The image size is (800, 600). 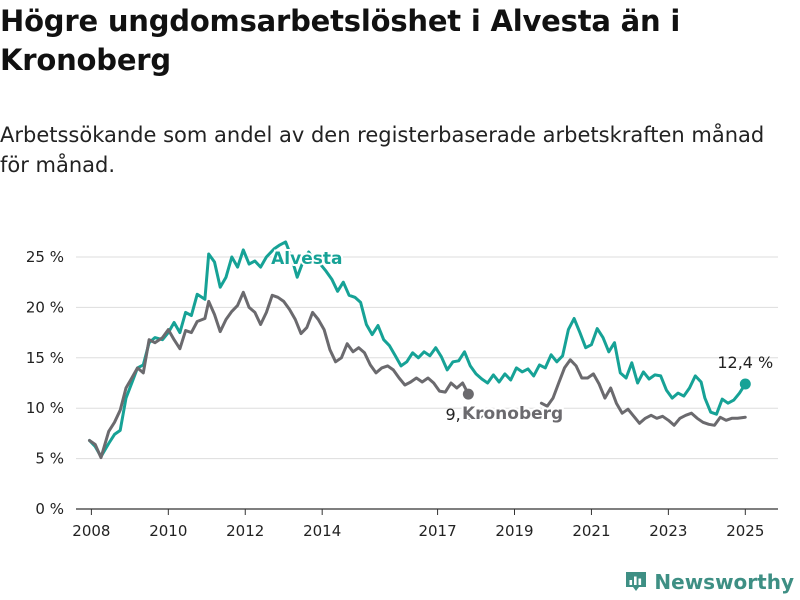 I want to click on x-tick-label: 2012, so click(x=245, y=531).